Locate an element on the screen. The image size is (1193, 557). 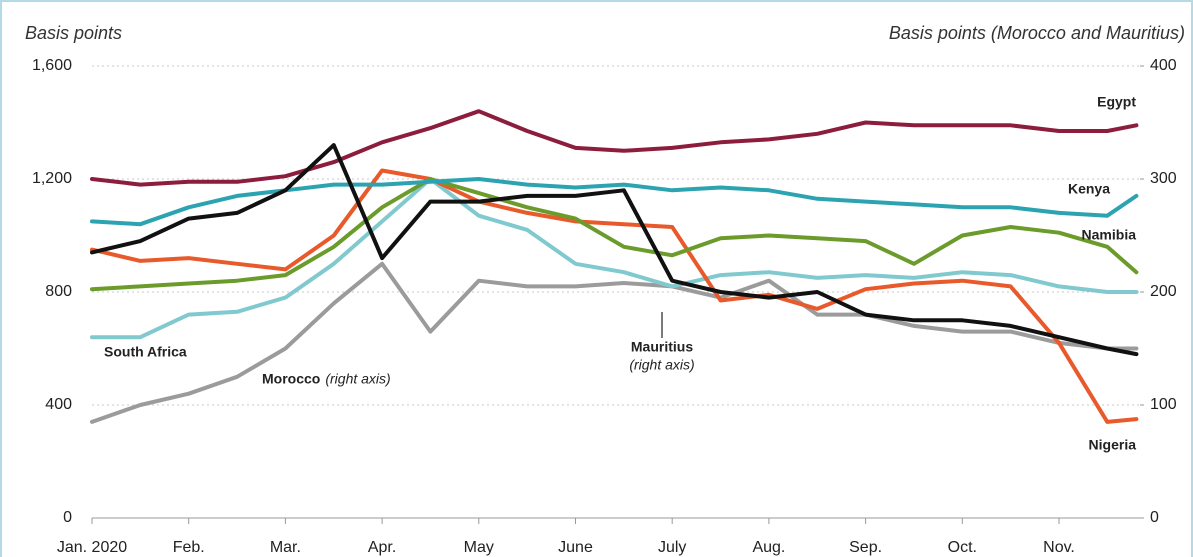
y-tick-label: 400 is located at coordinates (58, 404).